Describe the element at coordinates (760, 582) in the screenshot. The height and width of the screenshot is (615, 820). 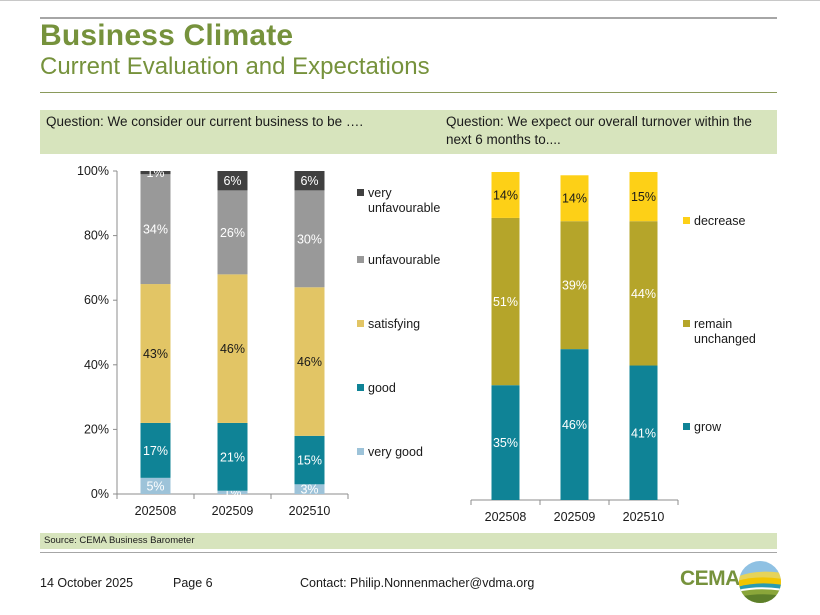
I see `landscape-logo-icon` at that location.